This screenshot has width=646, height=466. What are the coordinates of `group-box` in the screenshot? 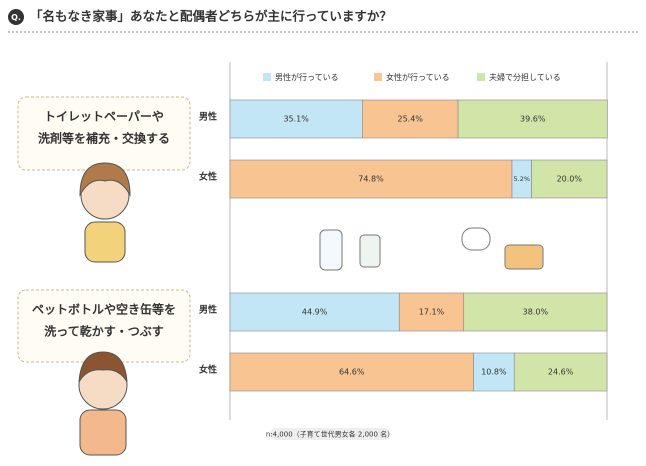 It's located at (104, 326).